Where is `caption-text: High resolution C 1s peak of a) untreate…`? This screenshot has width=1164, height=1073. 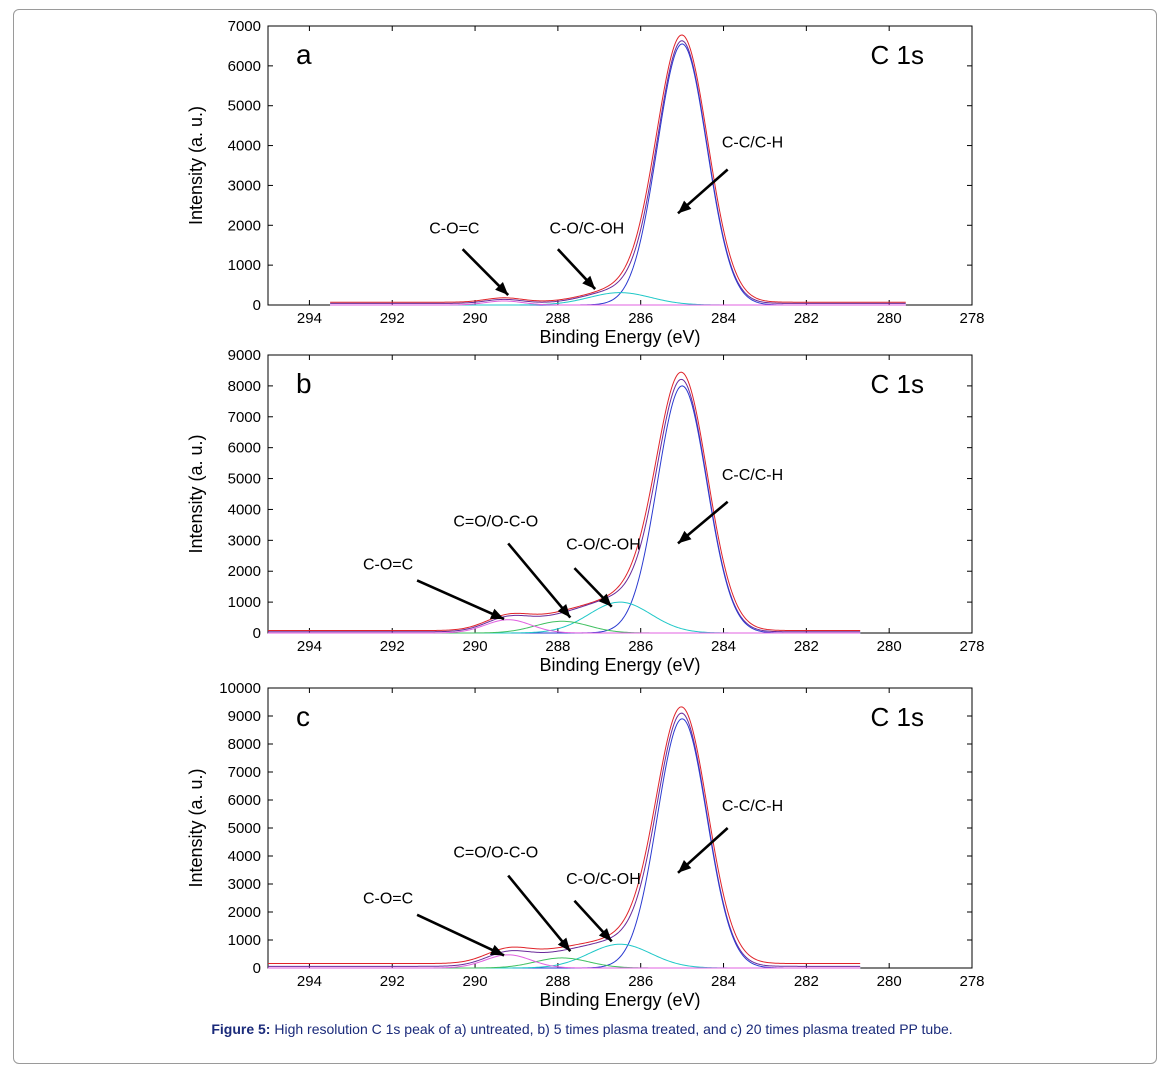
caption-text: High resolution C 1s peak of a) untreate… is located at coordinates (613, 1029).